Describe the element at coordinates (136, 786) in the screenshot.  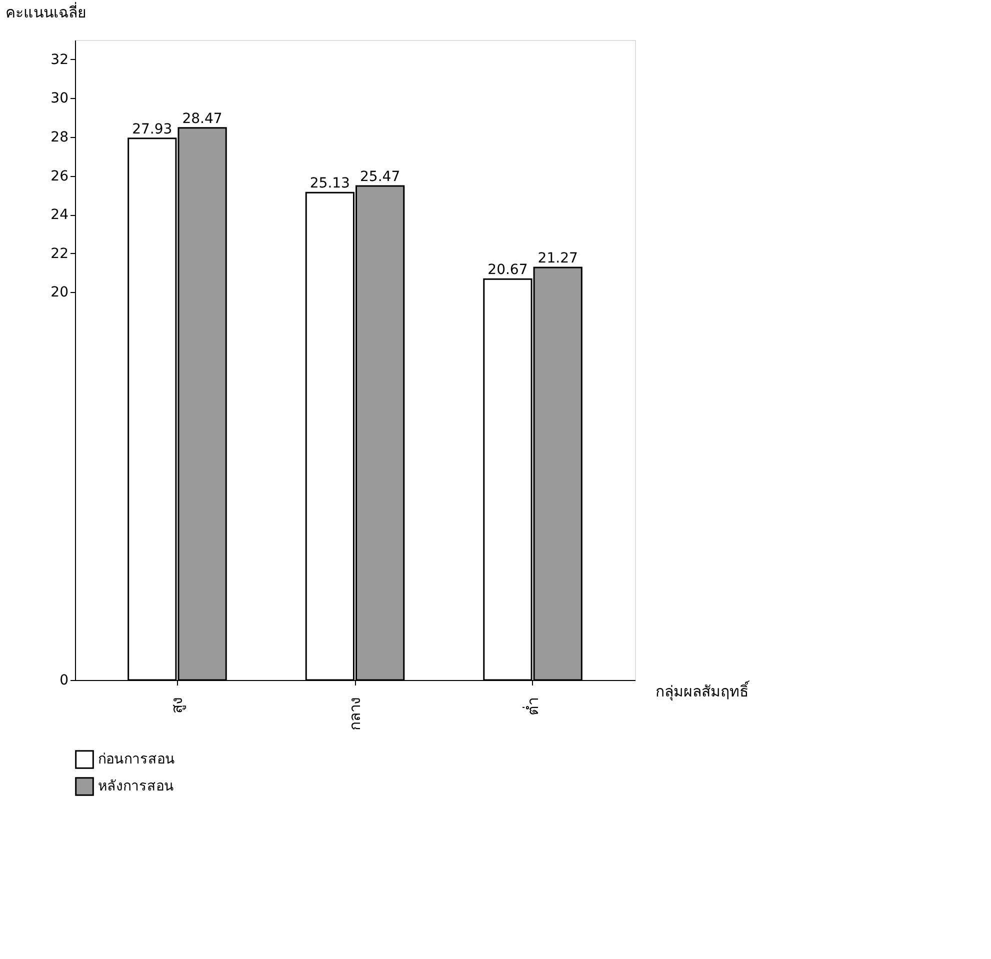
I see `legend-label: หลังการสอน` at that location.